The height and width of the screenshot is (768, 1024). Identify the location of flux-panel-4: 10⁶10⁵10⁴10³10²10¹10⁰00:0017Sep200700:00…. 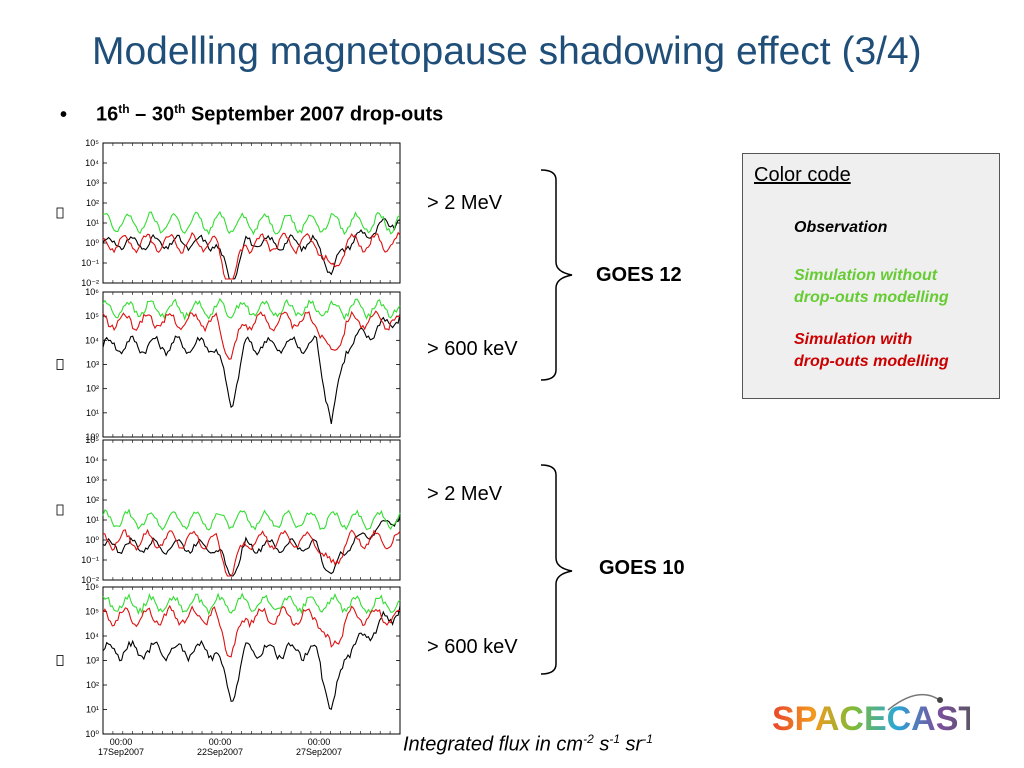
(228, 669).